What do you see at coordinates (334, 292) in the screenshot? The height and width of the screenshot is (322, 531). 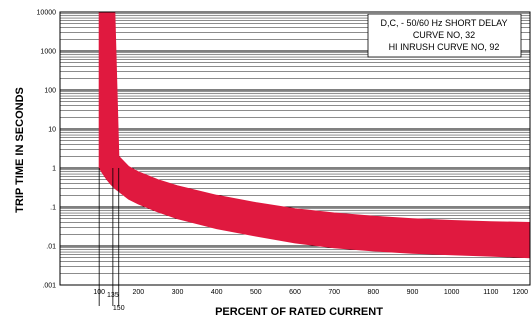 I see `x-tick-label: 700` at bounding box center [334, 292].